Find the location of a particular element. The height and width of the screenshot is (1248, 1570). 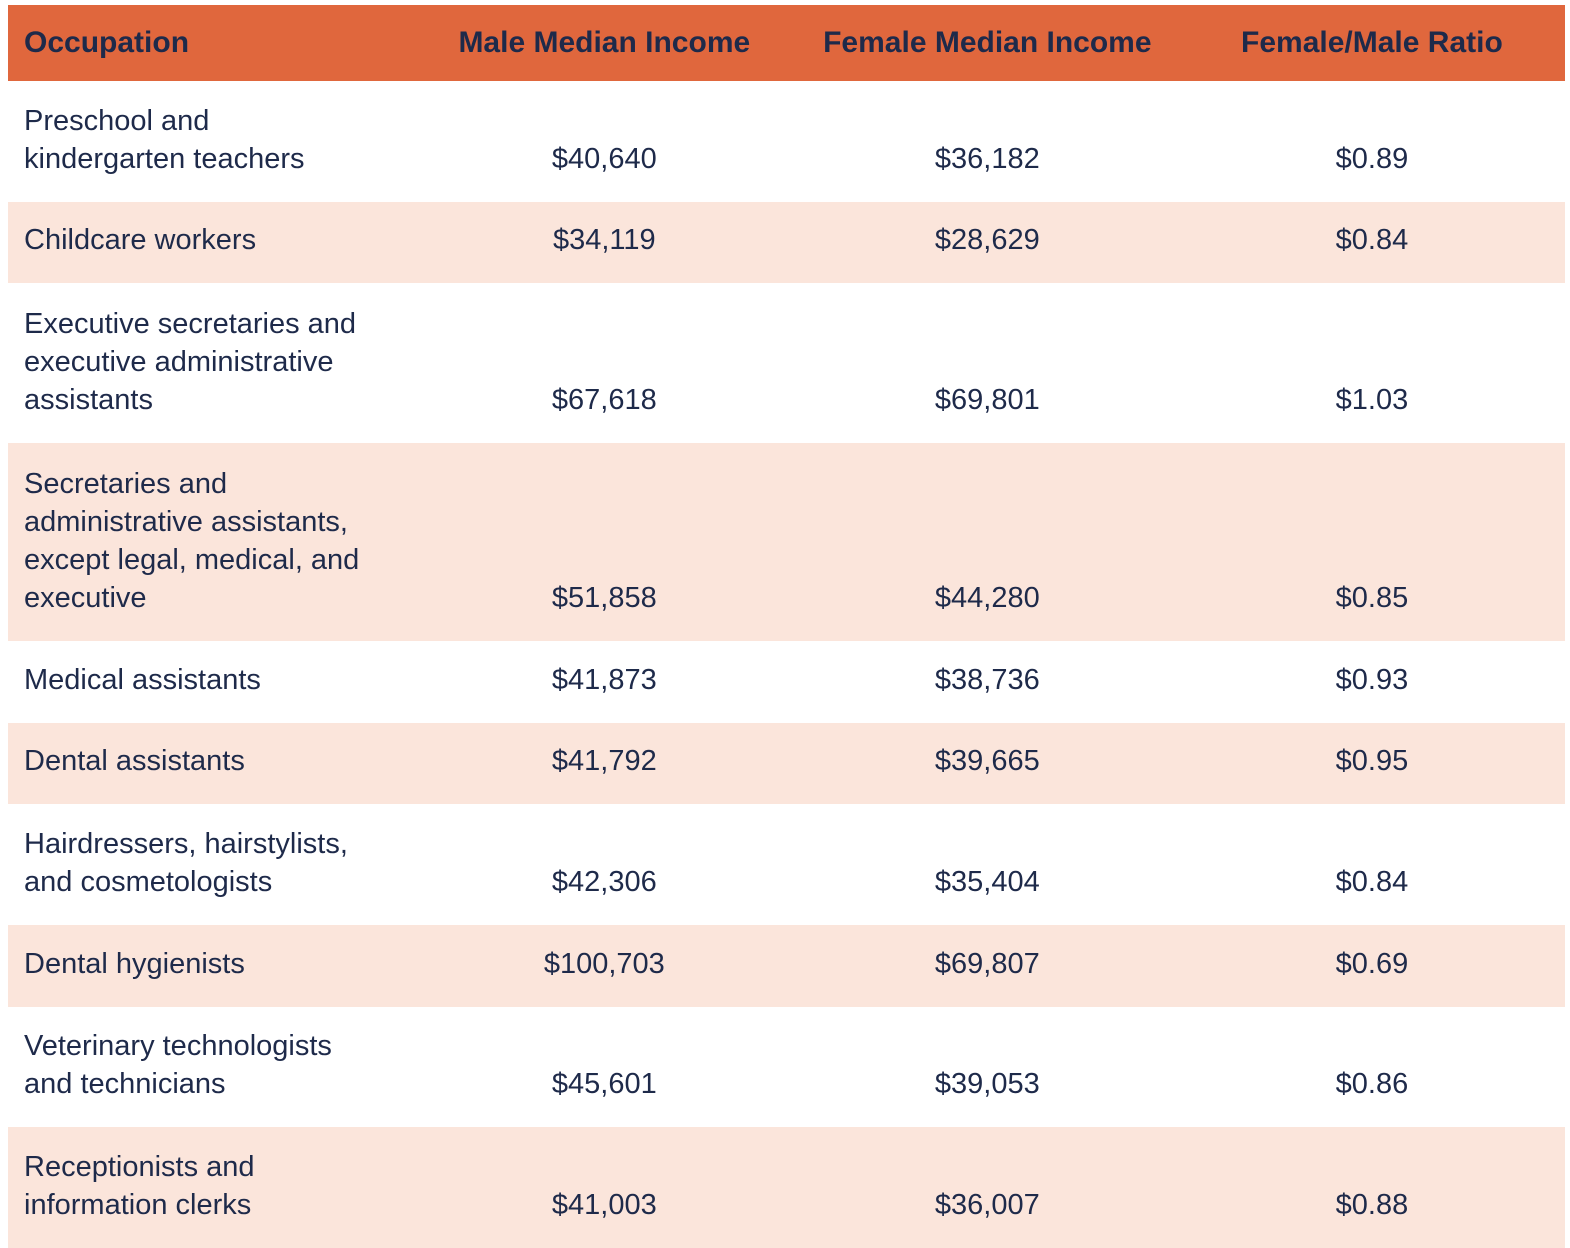

occupation-cell: Receptionists and information clerks is located at coordinates (139, 1186).